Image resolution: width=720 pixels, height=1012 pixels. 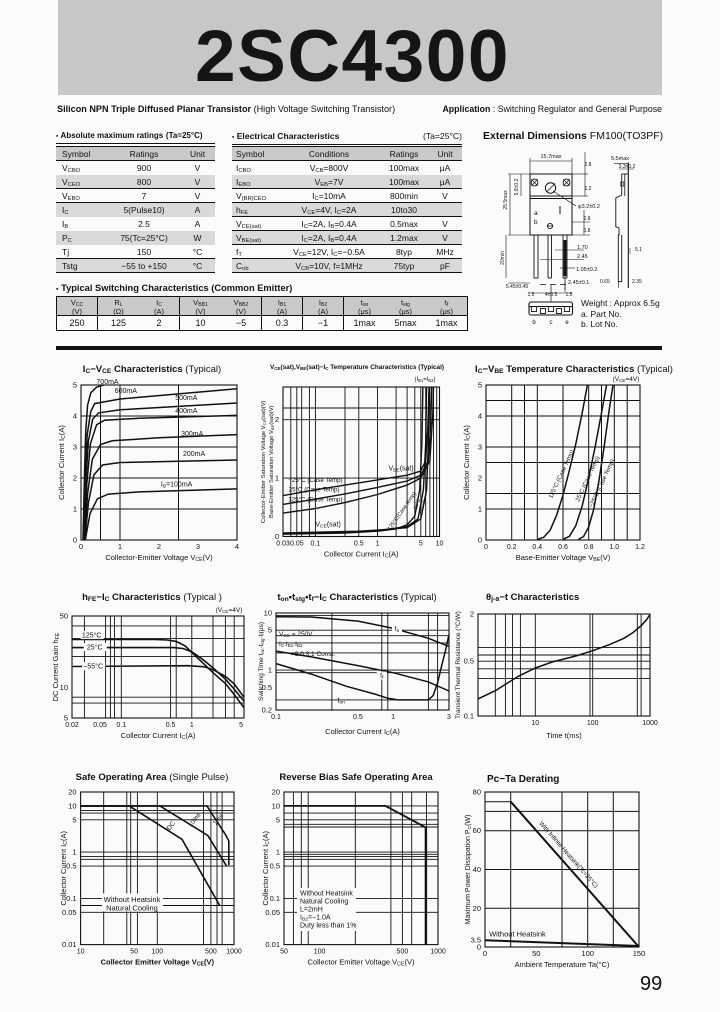 What do you see at coordinates (605, 282) in the screenshot?
I see `svg-text: 0.65` at bounding box center [605, 282].